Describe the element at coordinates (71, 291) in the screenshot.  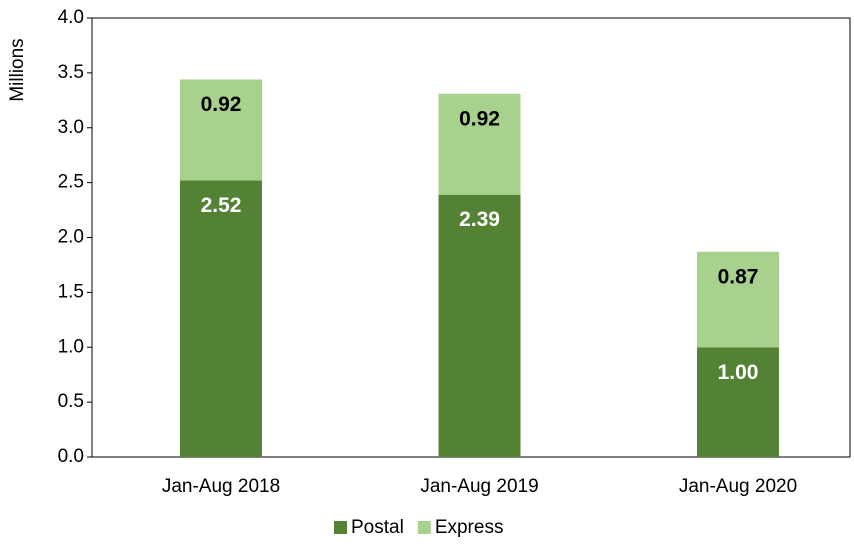
I see `y-tick-label: 1.5` at that location.